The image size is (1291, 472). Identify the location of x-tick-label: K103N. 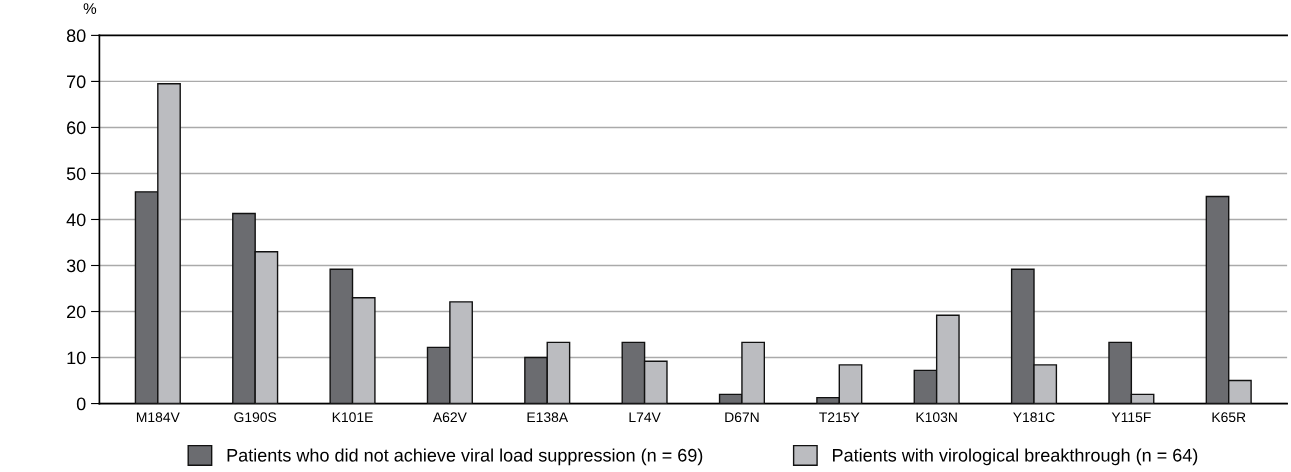
(936, 417).